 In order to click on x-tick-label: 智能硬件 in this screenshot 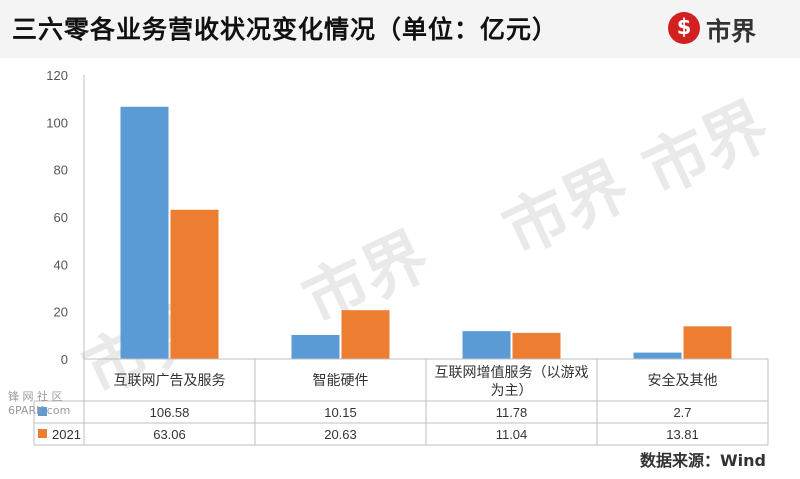, I will do `click(341, 381)`.